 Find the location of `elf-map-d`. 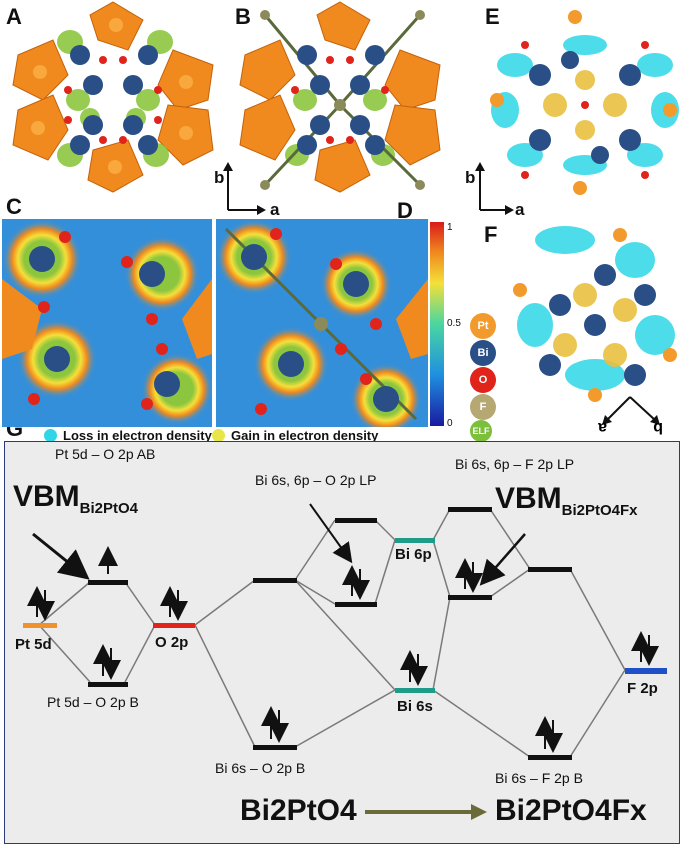

elf-map-d is located at coordinates (322, 323).